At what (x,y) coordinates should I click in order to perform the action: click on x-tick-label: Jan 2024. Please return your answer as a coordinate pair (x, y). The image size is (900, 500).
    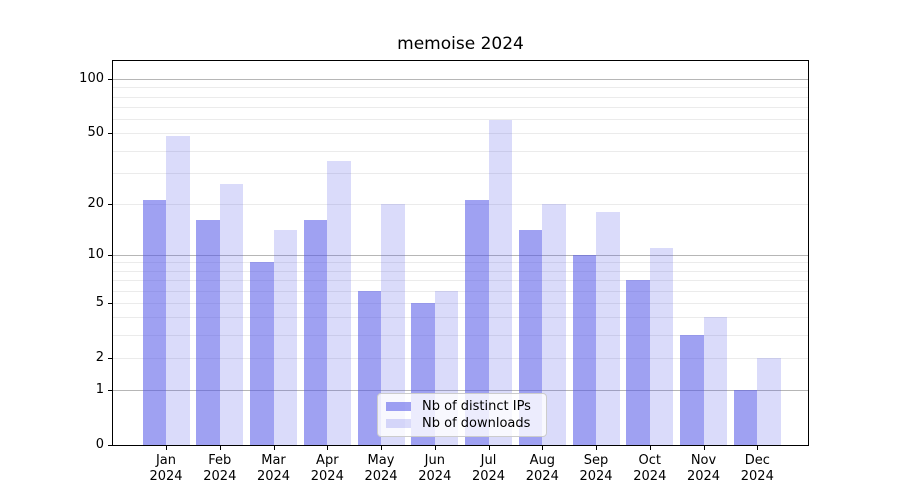
    Looking at the image, I should click on (166, 469).